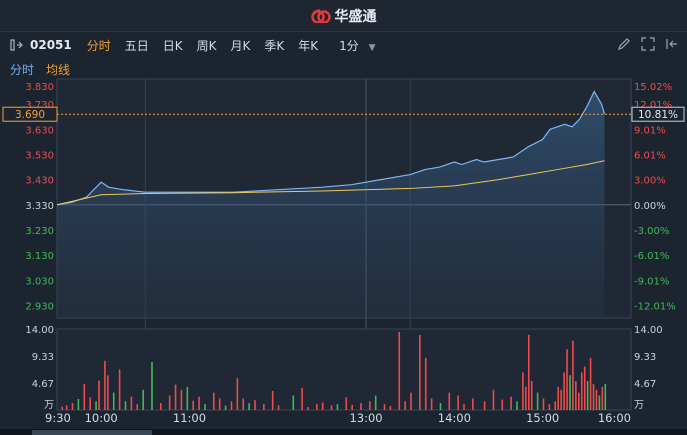 This screenshot has height=435, width=687. Describe the element at coordinates (39, 306) in the screenshot. I see `price-axis-label: 2.930` at that location.